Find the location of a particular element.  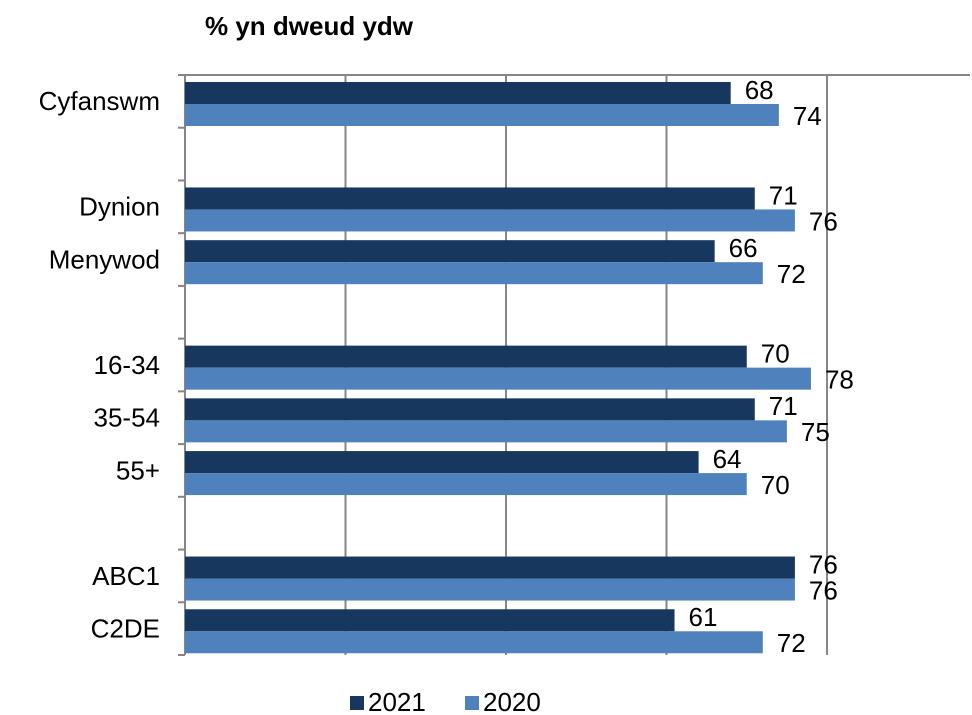

value-label: 74 is located at coordinates (807, 116).